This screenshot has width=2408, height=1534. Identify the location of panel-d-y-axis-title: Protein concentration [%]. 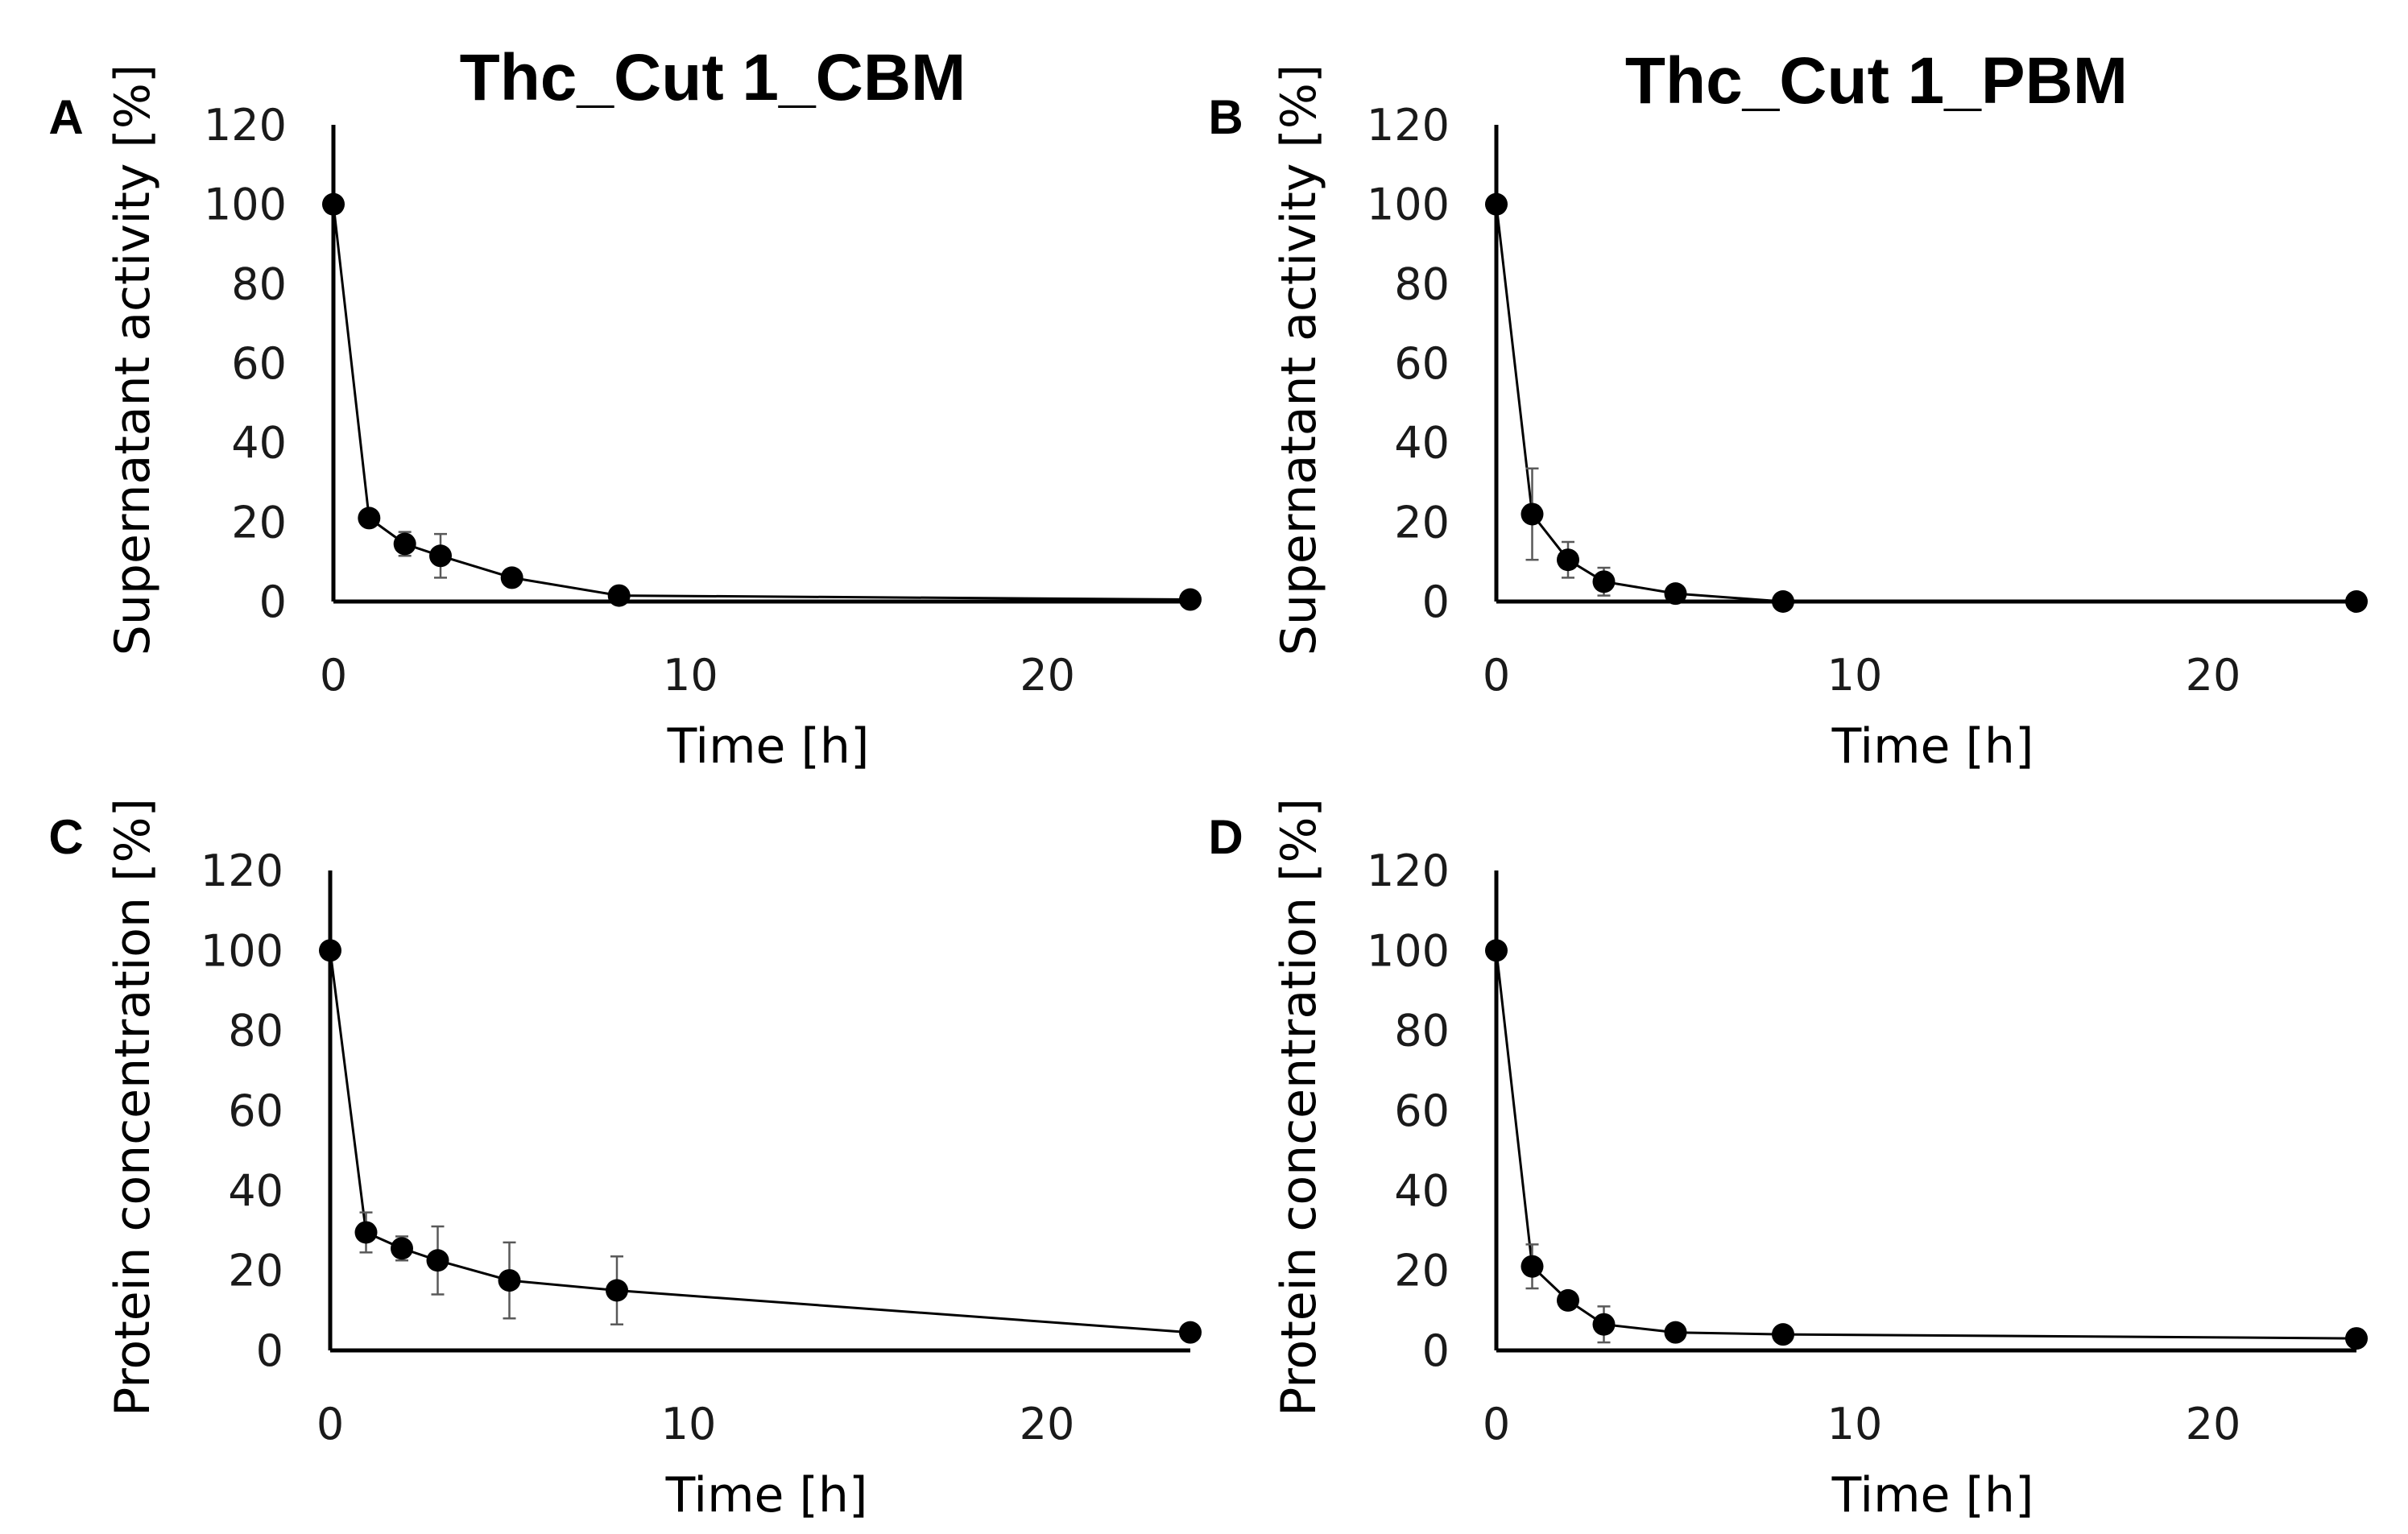
(1299, 1107).